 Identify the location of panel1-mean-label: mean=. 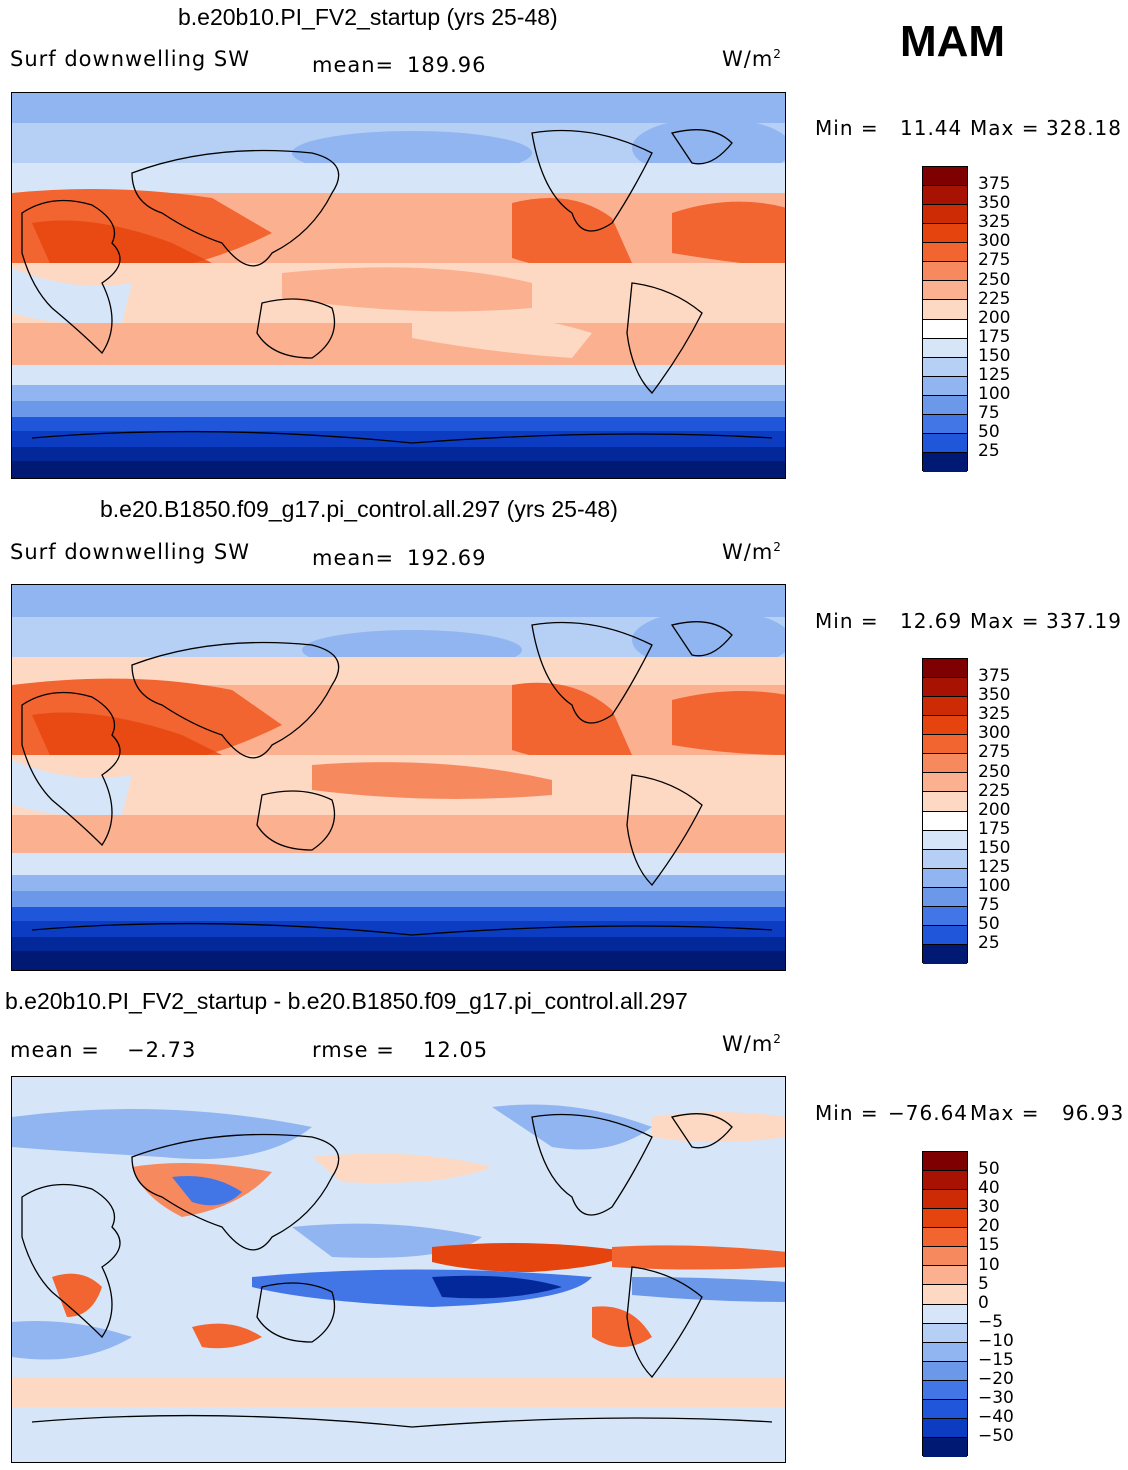
(353, 65).